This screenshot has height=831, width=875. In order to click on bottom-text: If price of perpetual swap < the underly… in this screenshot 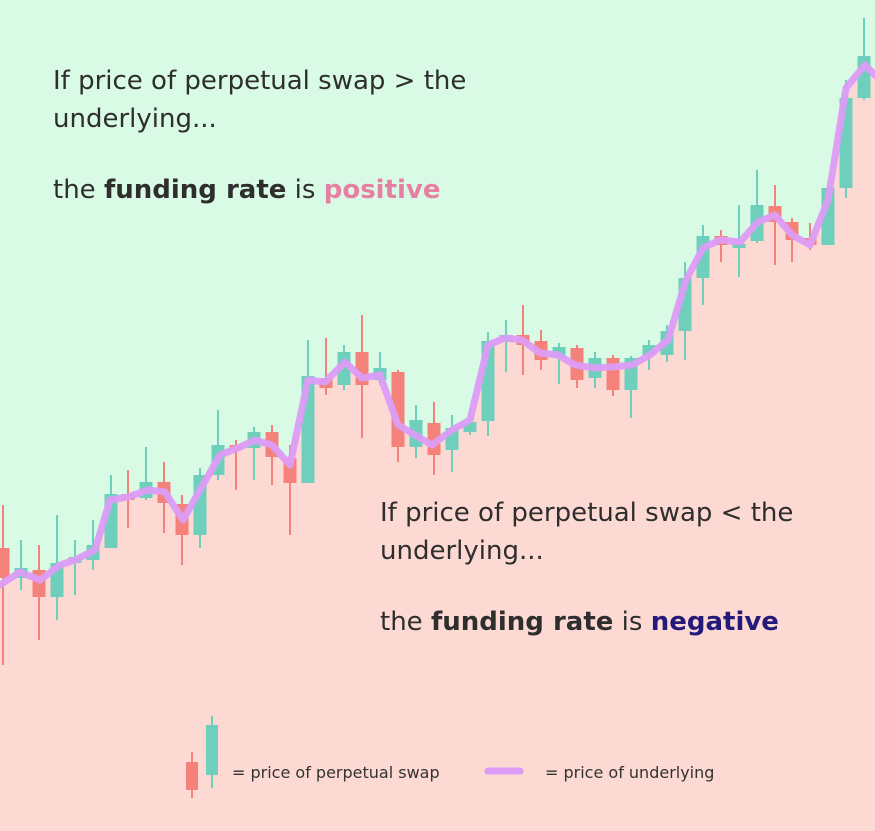, I will do `click(586, 567)`.